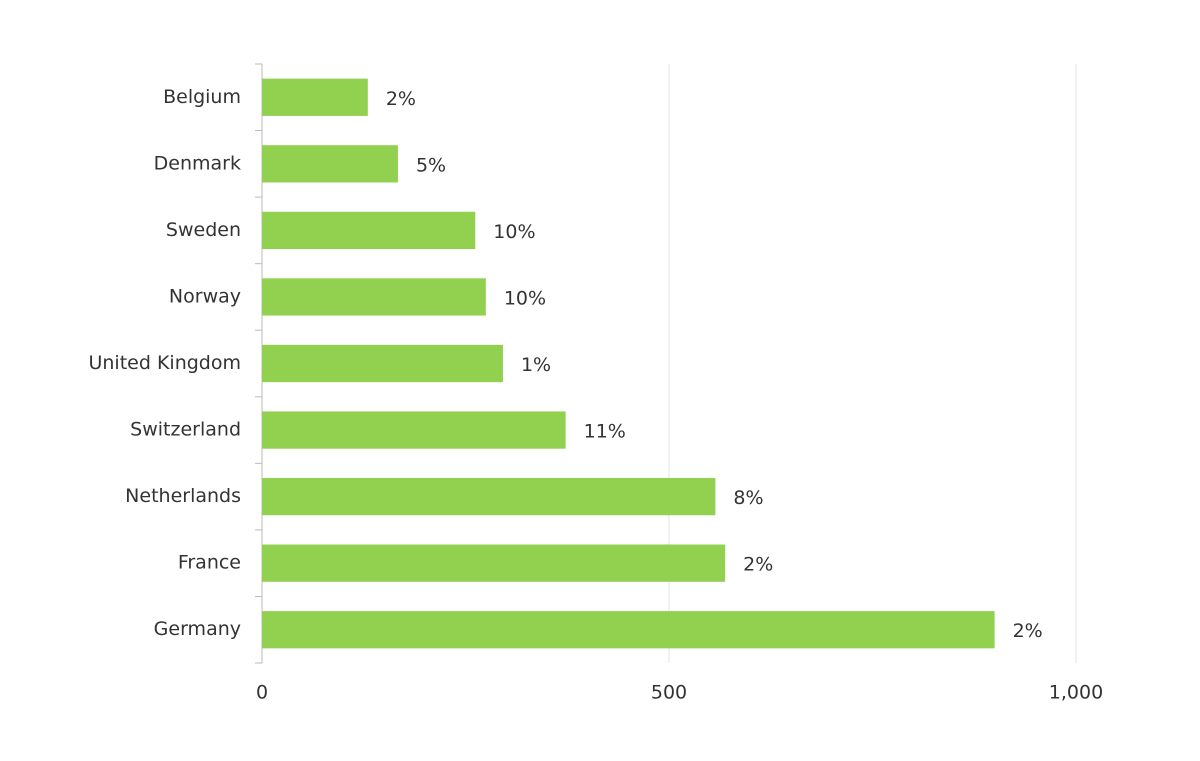  Describe the element at coordinates (536, 365) in the screenshot. I see `bar-label: 1%` at that location.